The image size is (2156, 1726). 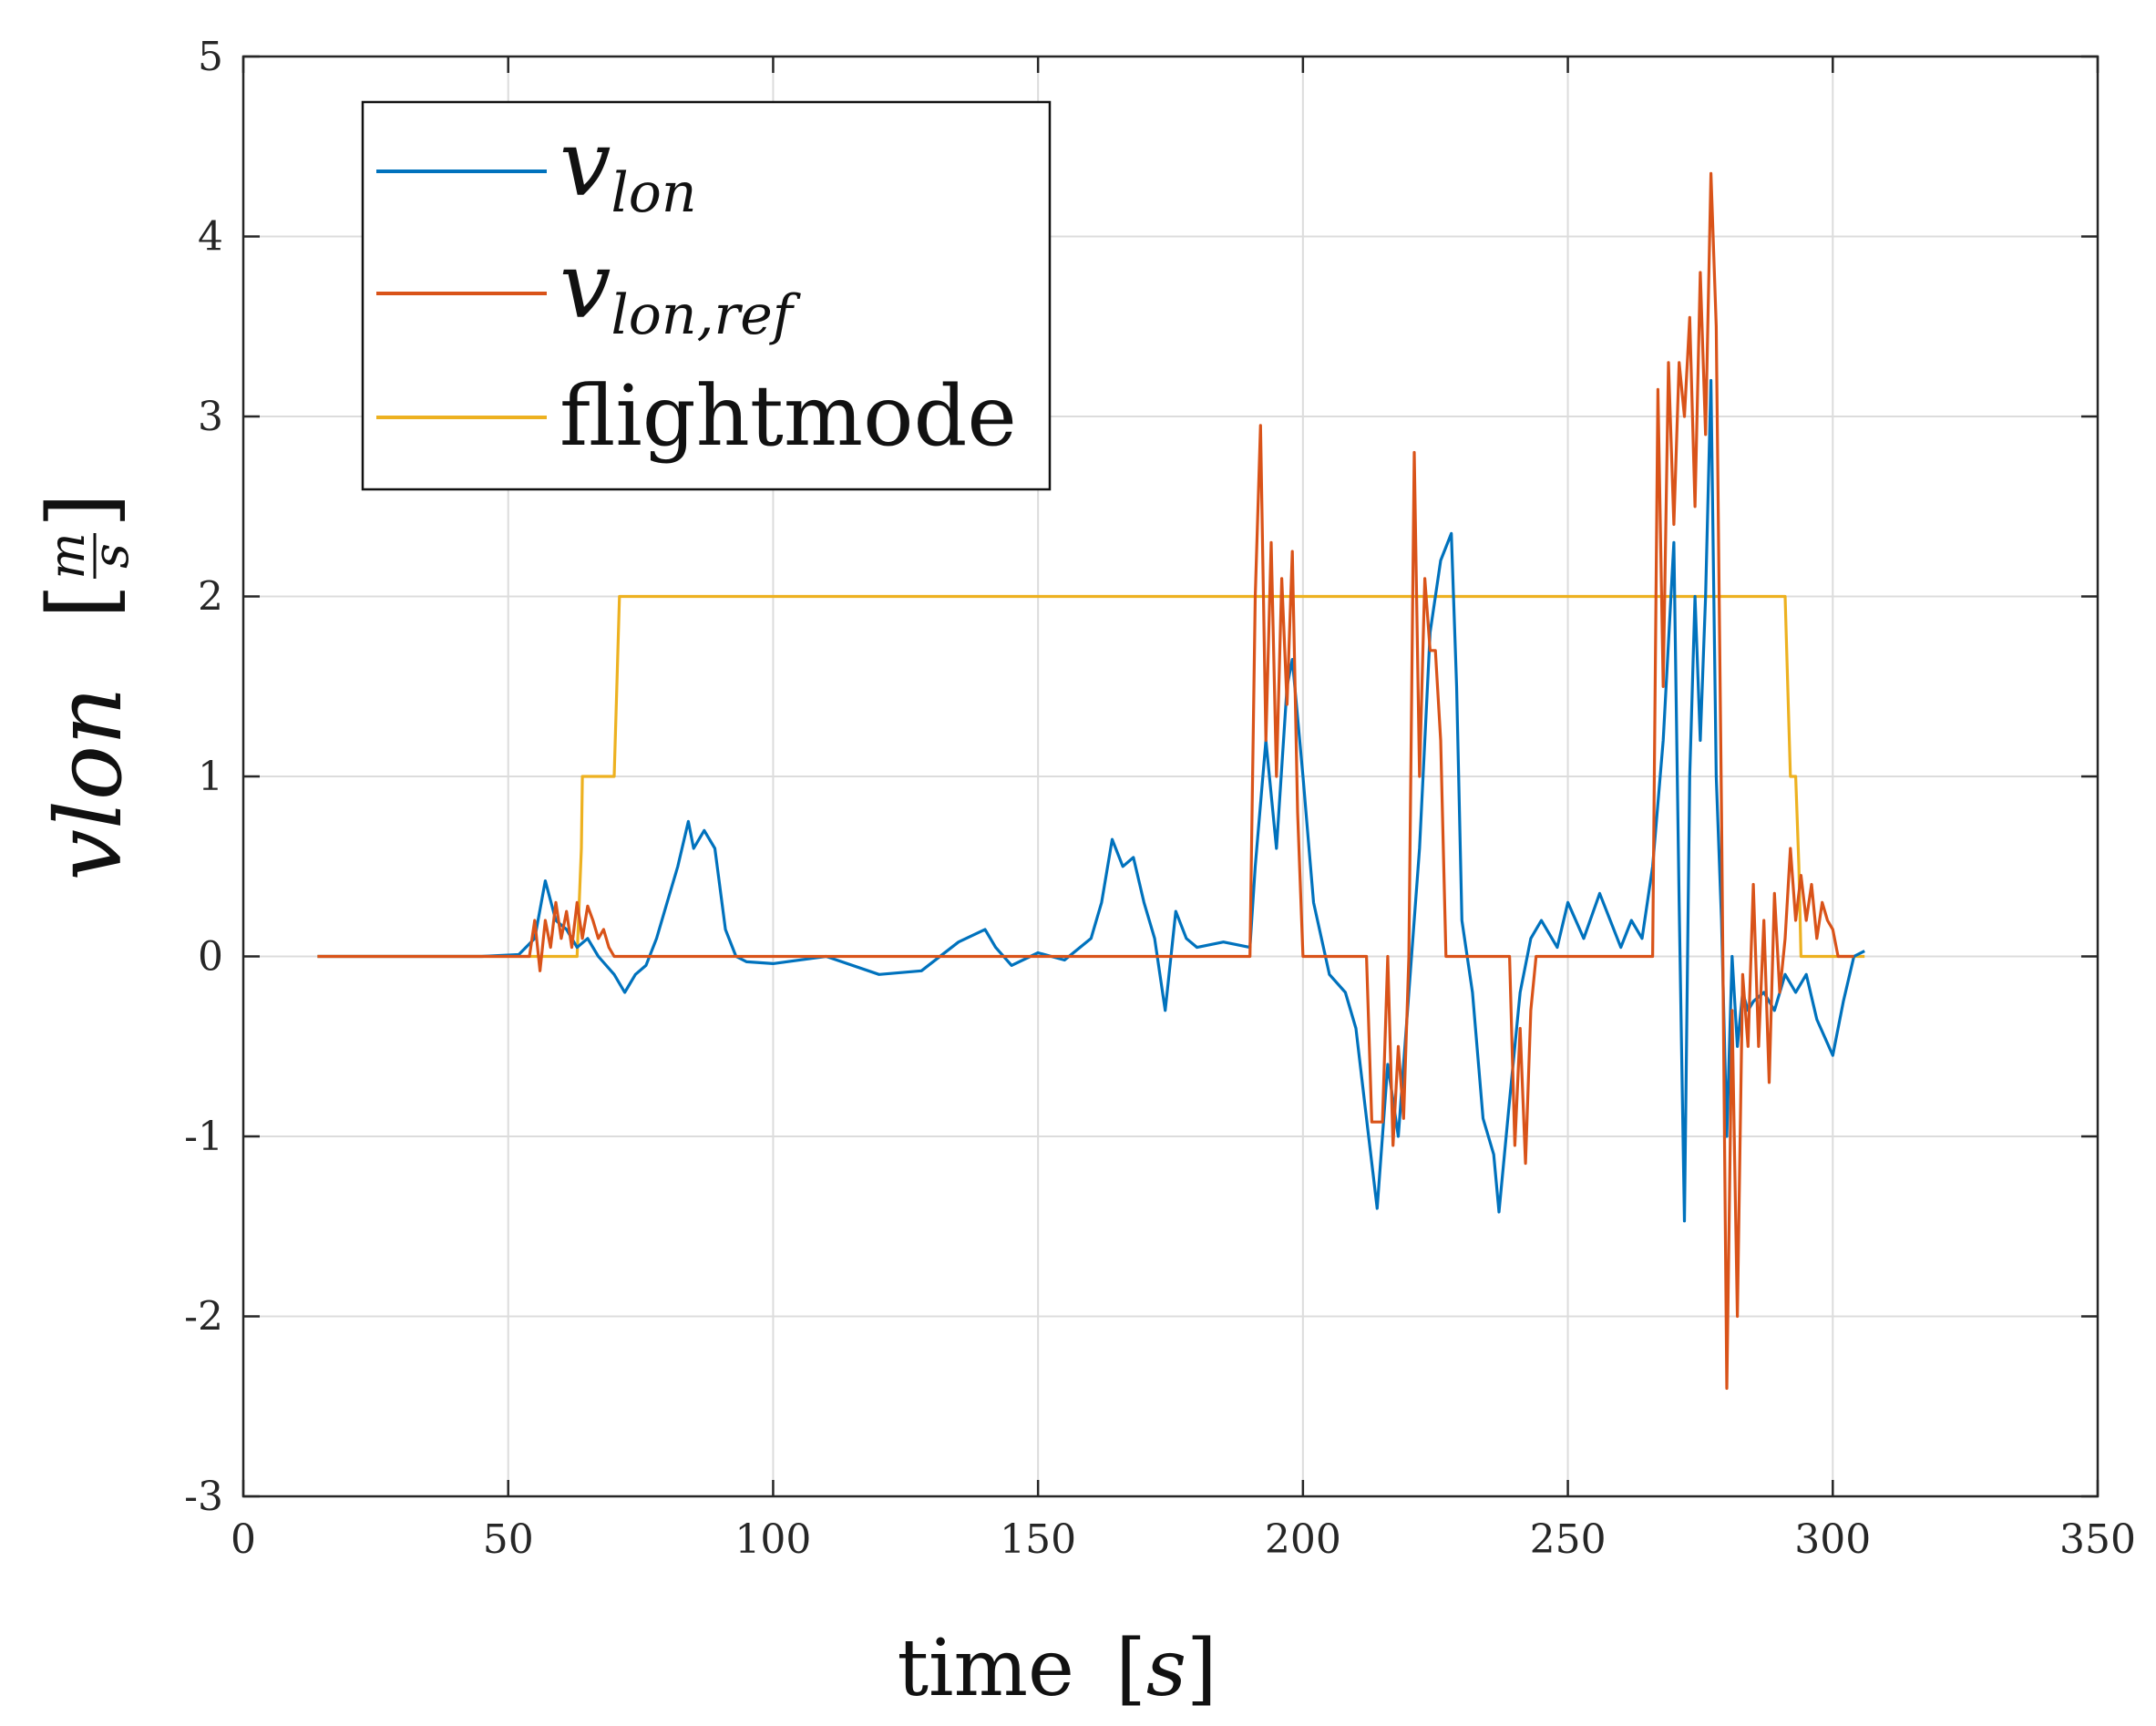 I want to click on legend-label-vlon-sub: lon, so click(x=654, y=193).